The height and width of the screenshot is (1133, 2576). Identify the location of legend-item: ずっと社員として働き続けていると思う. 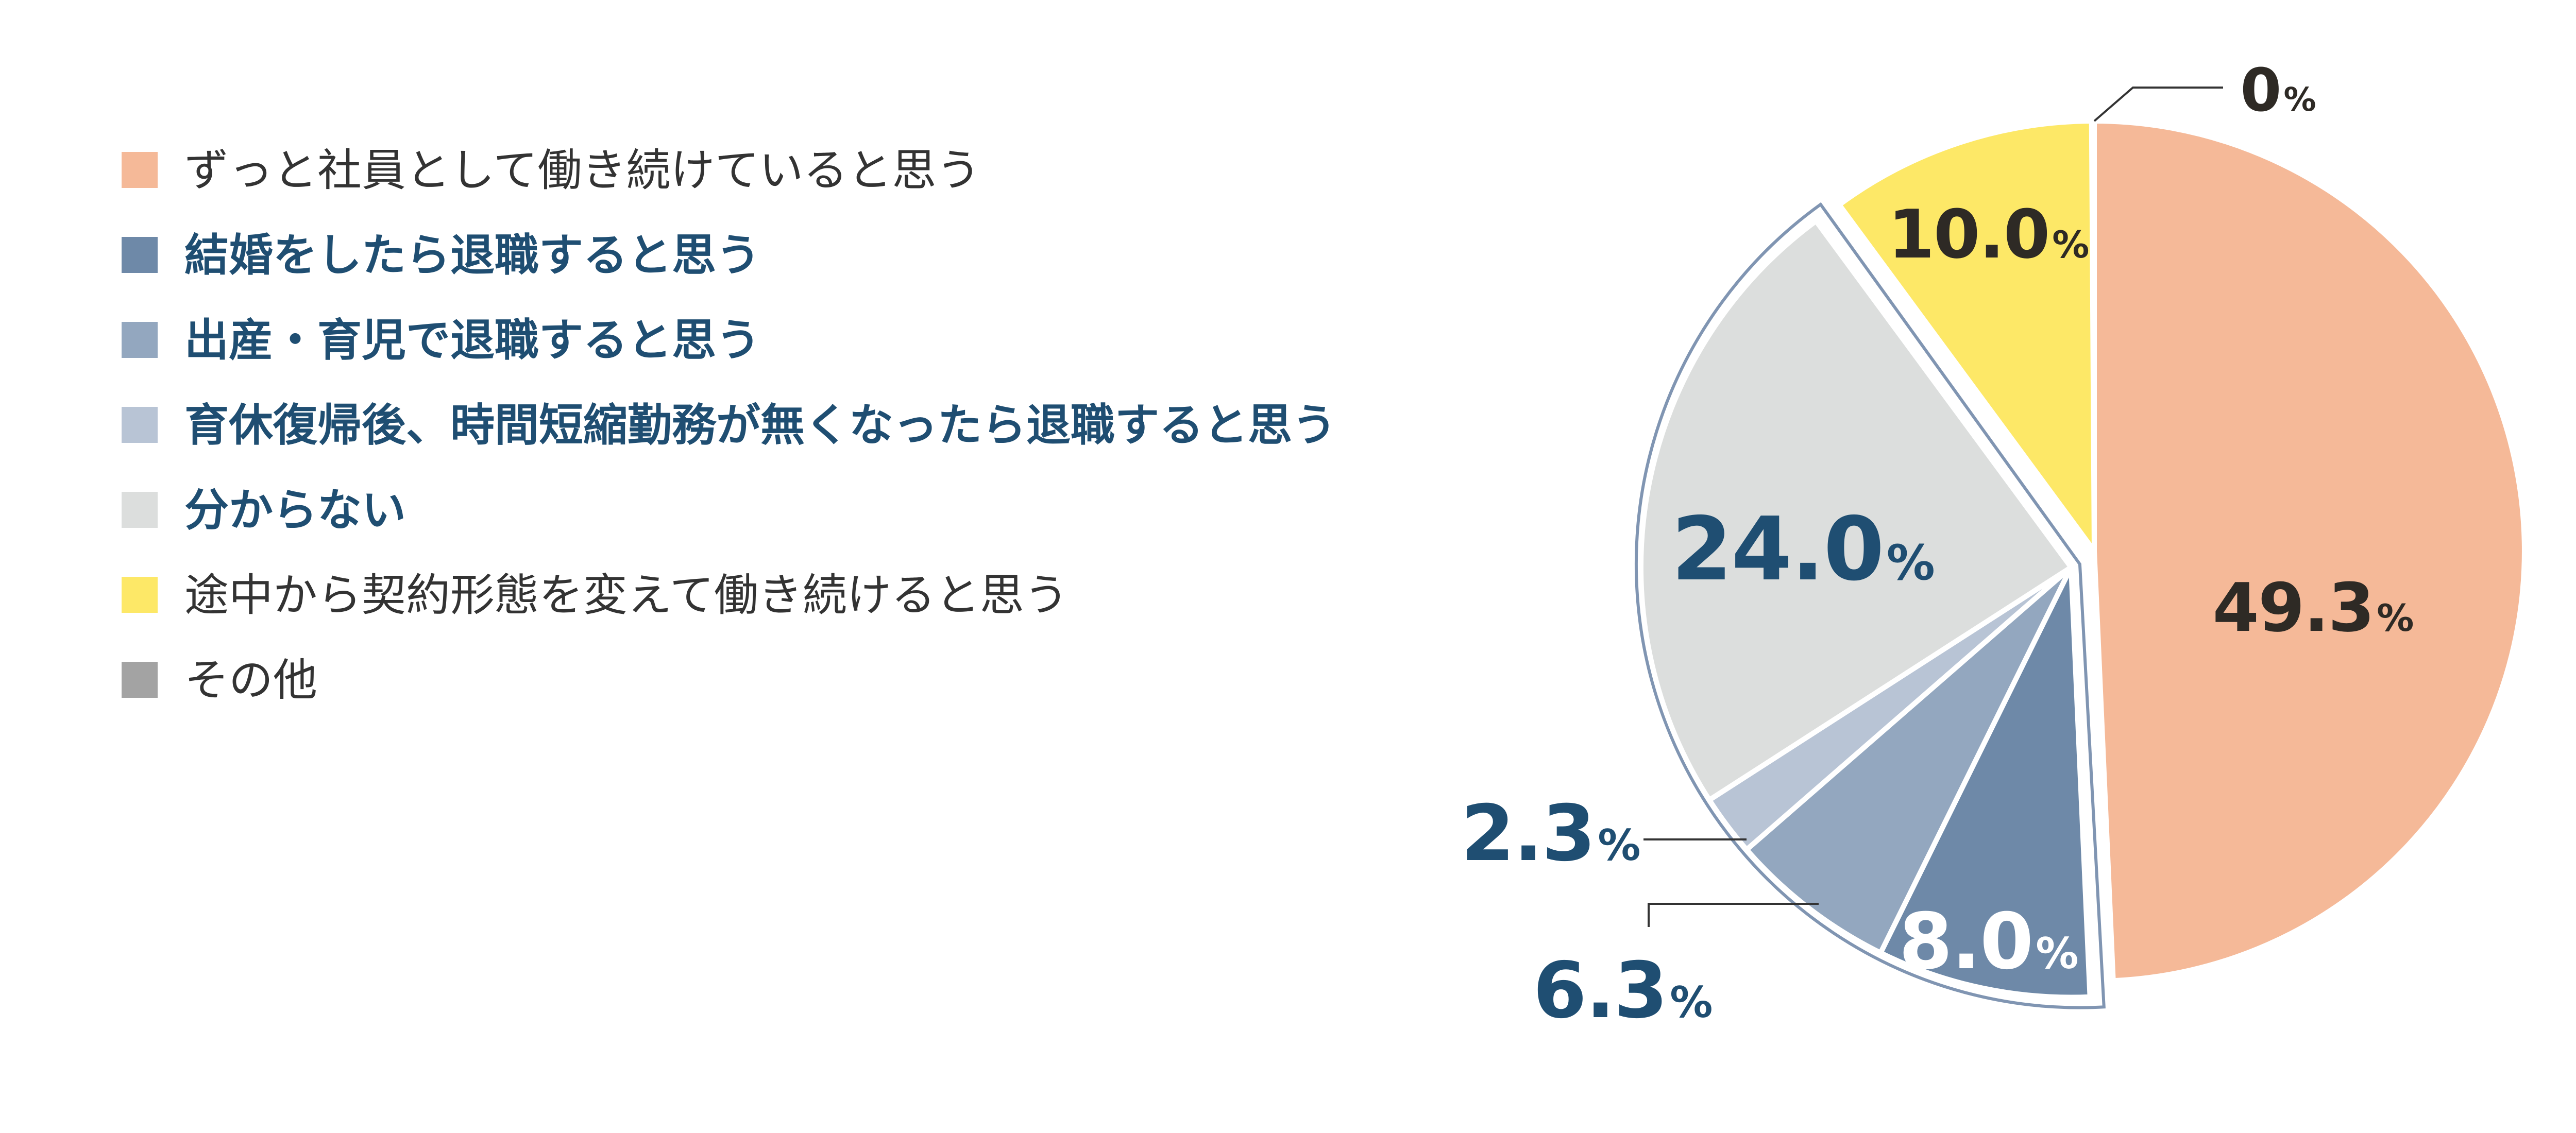
(551, 170).